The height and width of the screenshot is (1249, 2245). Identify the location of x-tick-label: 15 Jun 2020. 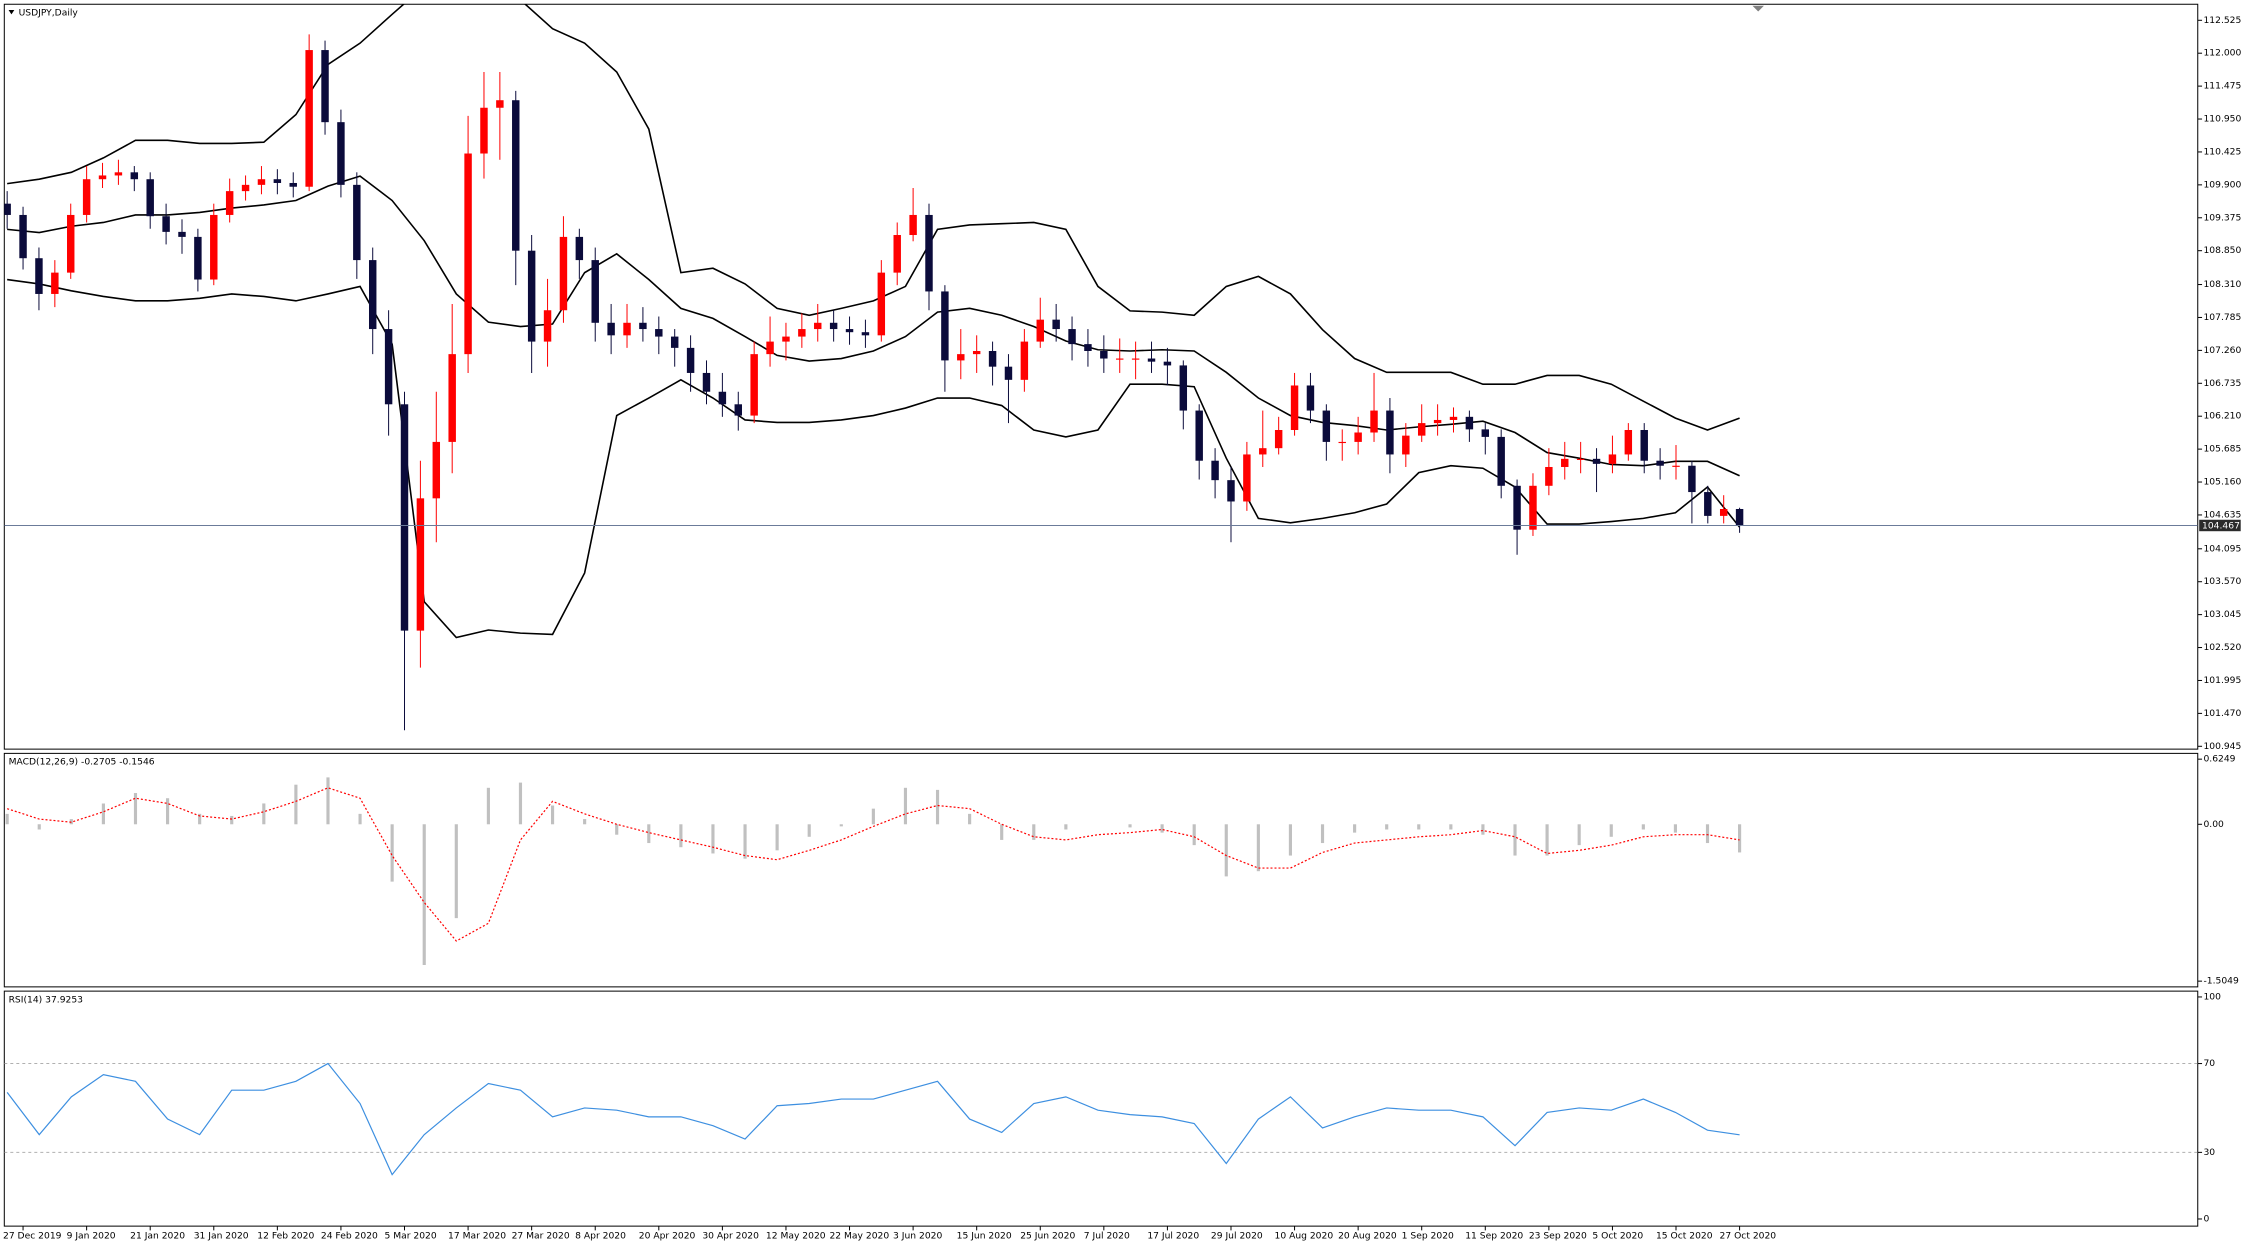
(984, 1236).